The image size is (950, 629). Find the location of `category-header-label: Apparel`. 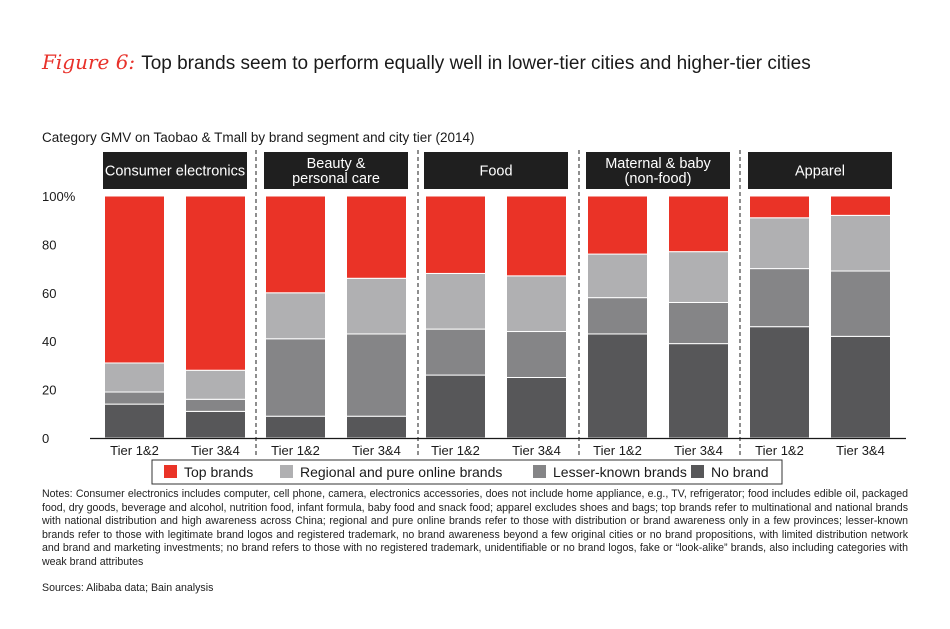

category-header-label: Apparel is located at coordinates (820, 172).